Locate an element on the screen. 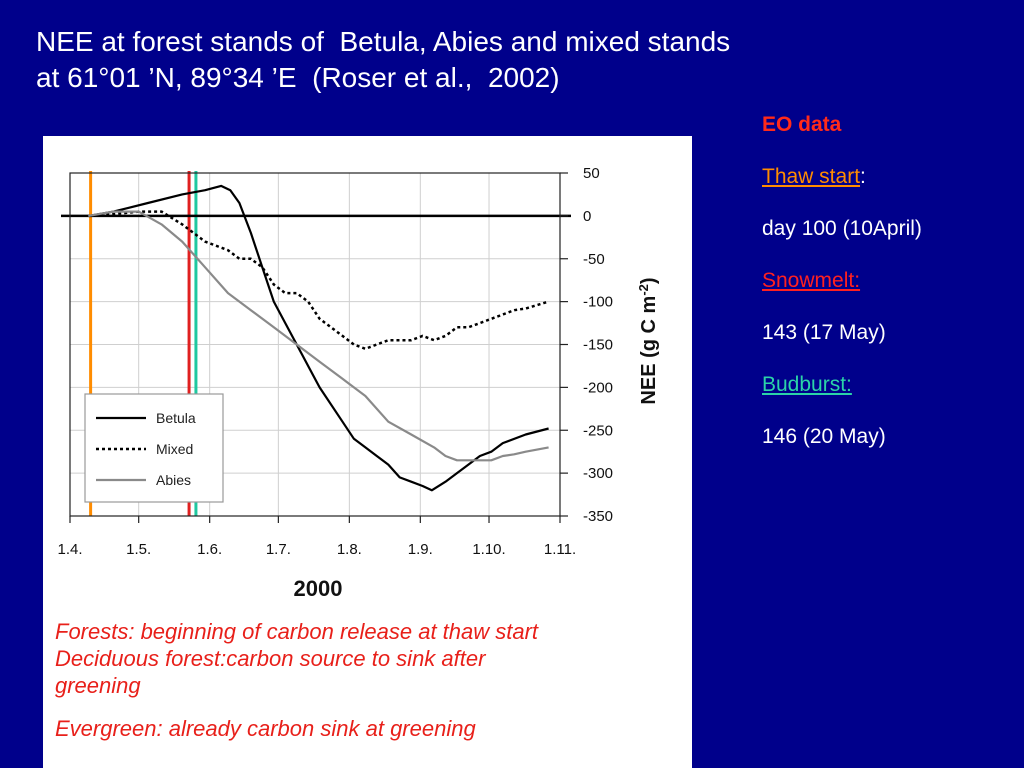 The image size is (1024, 768). y-axis-label: NEE (g C m-2) is located at coordinates (648, 340).